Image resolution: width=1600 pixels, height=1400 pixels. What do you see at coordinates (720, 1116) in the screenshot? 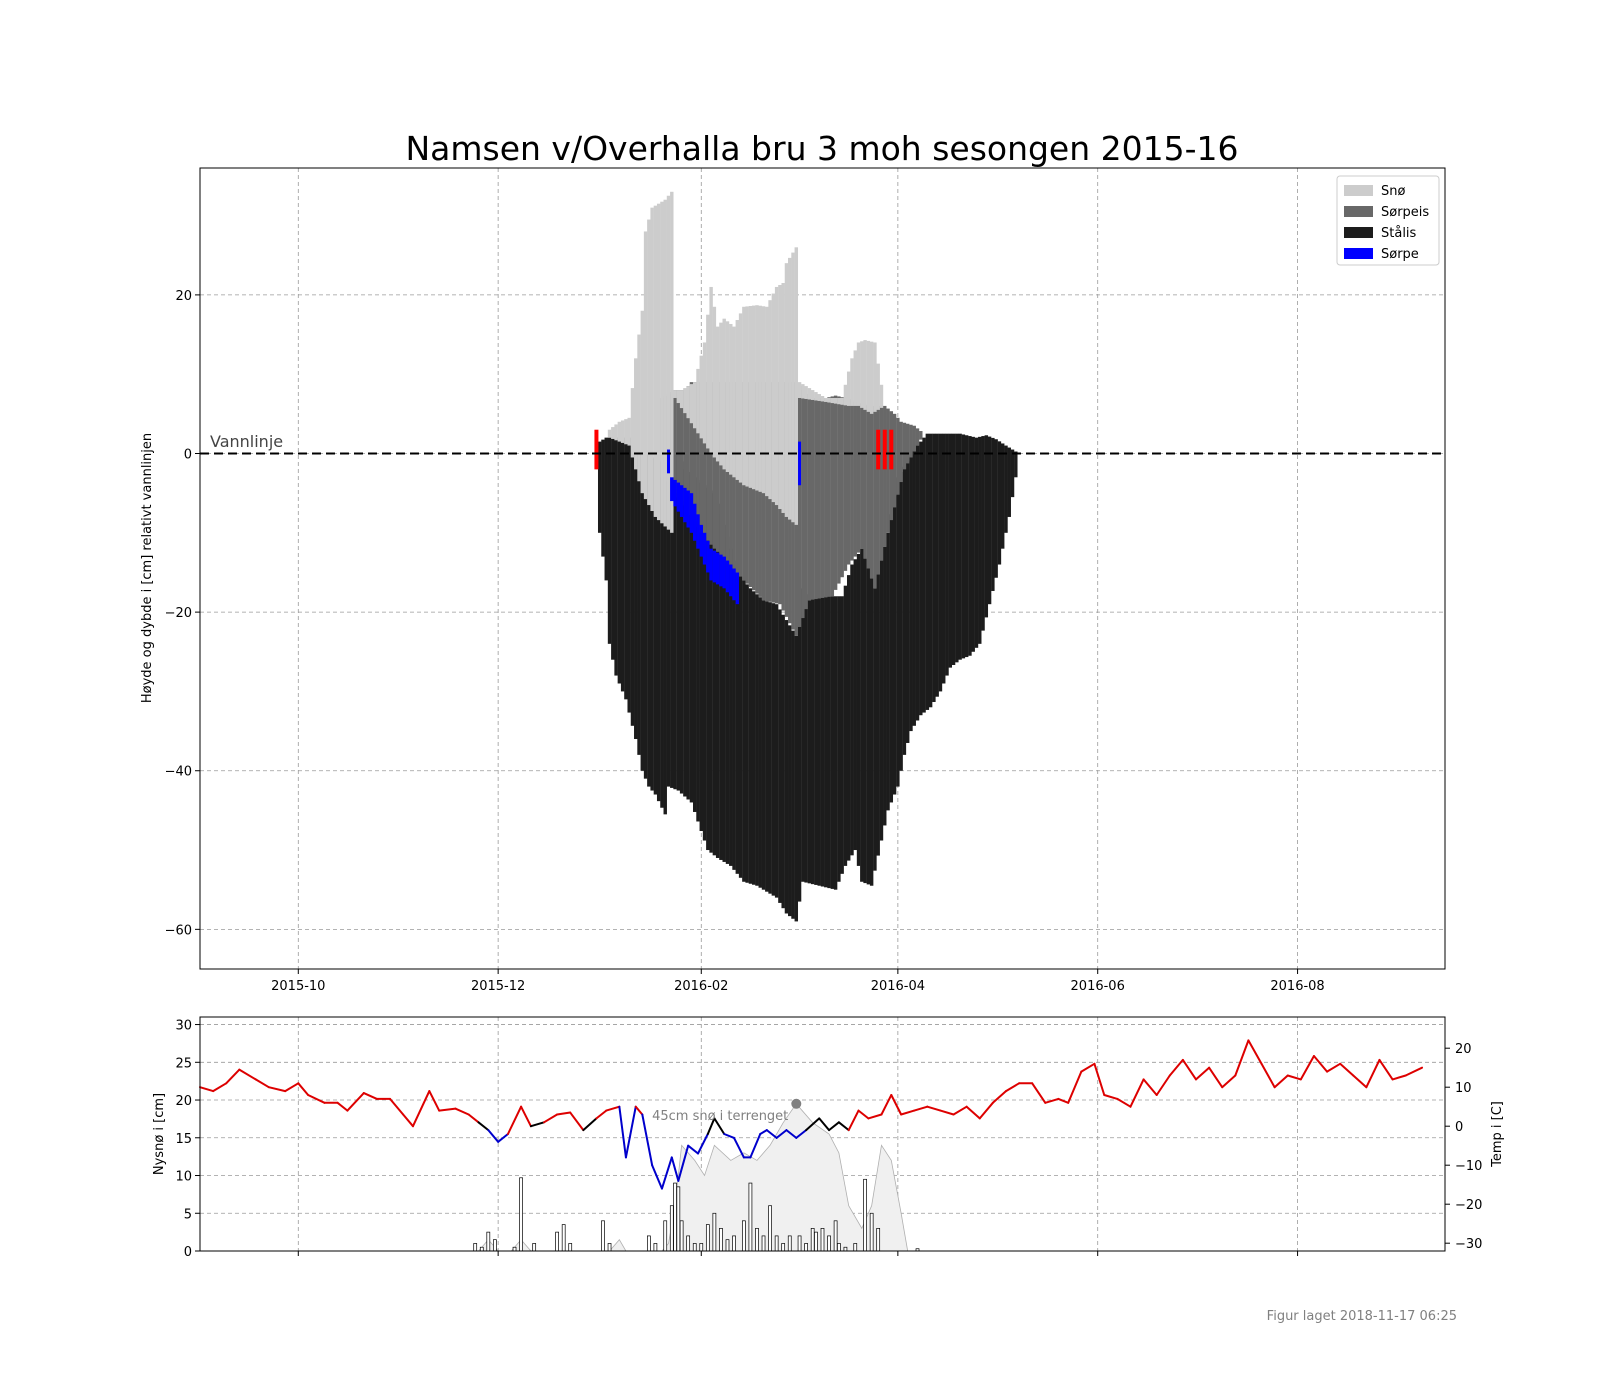
I see `snow-annotation: 45cm snø i terrenget` at bounding box center [720, 1116].